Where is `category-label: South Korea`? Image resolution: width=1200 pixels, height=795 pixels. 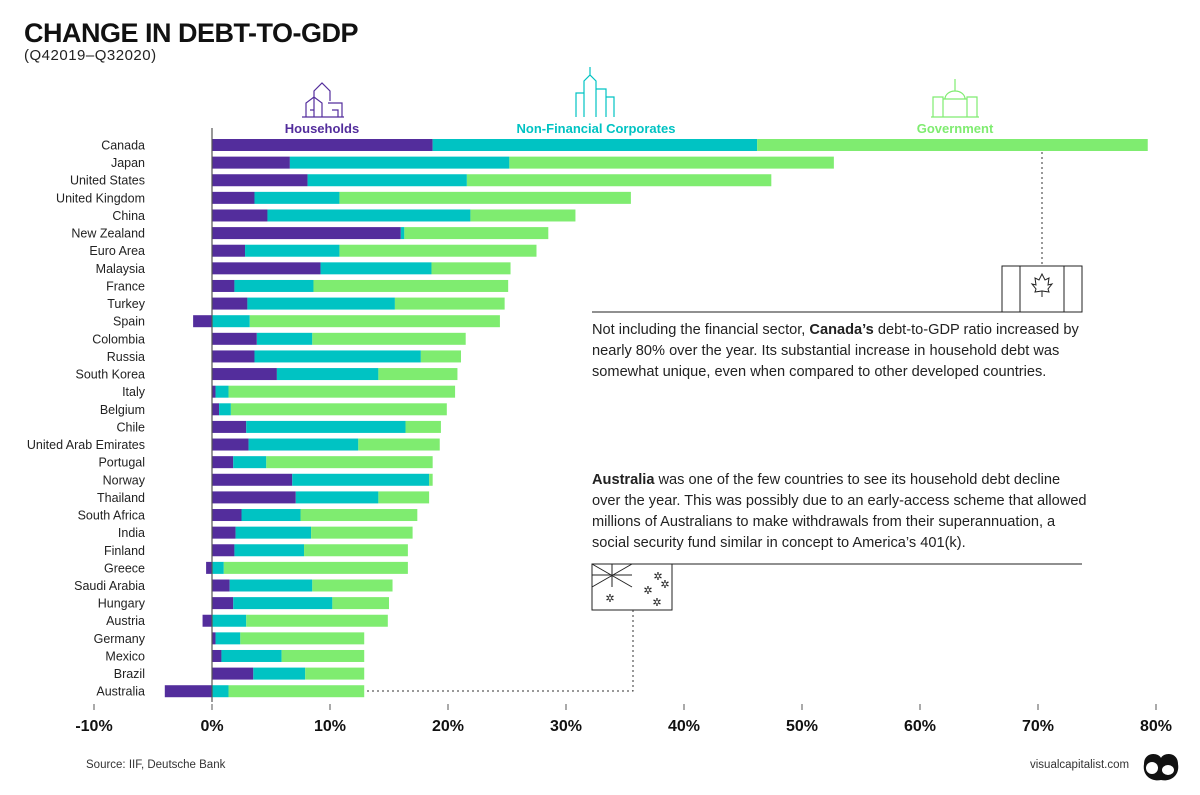
category-label: South Korea is located at coordinates (111, 375).